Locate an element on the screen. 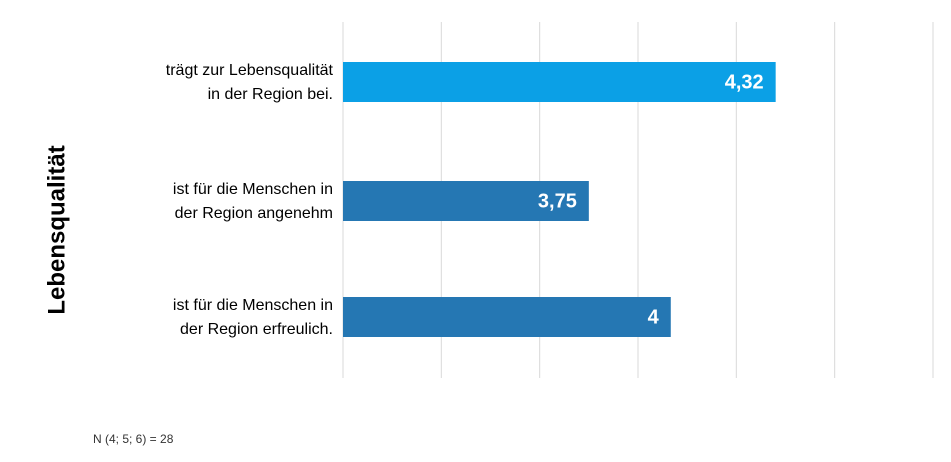 The width and height of the screenshot is (951, 462). axis-label: Lebensqualität is located at coordinates (56, 229).